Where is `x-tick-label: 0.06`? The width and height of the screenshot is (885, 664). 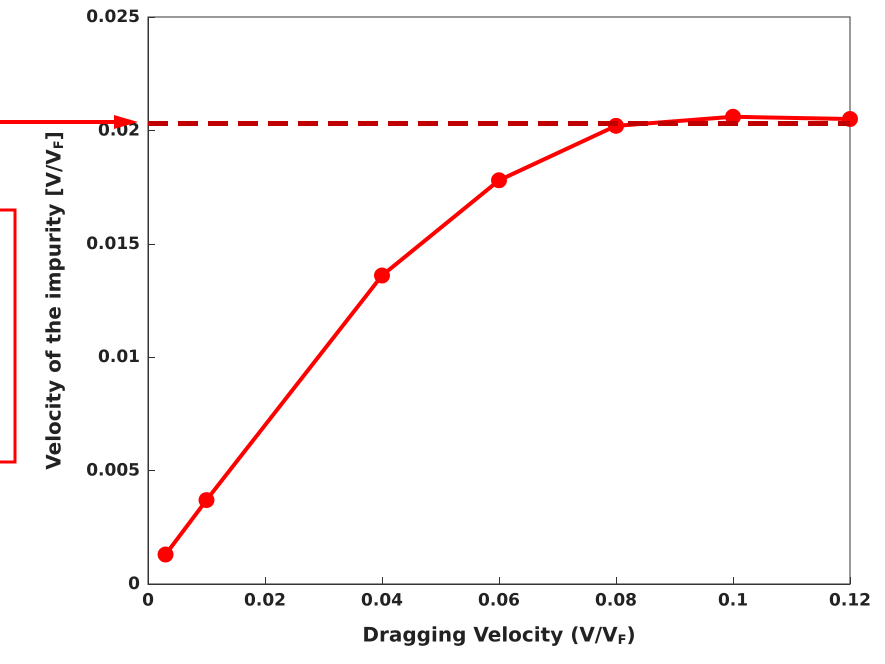
x-tick-label: 0.06 is located at coordinates (499, 600).